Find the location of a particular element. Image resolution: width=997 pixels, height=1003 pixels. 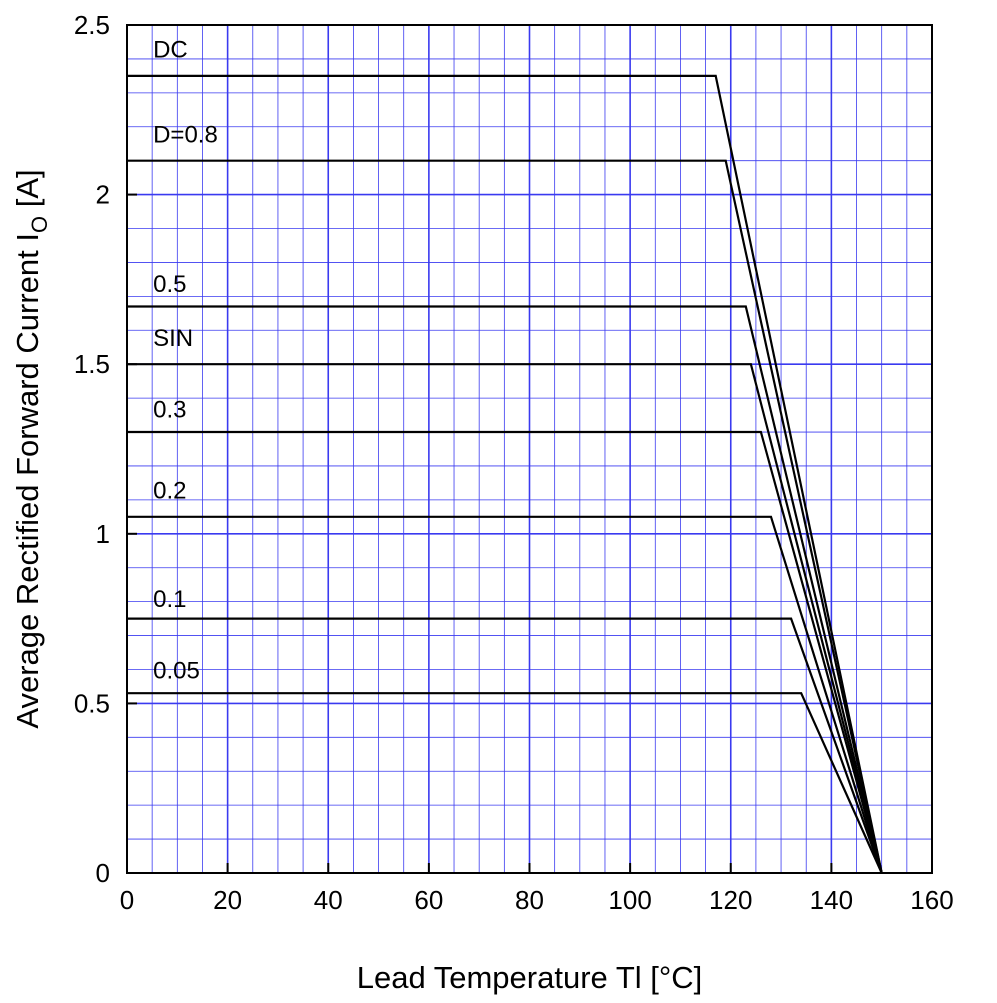

x-tick-label: 0 is located at coordinates (127, 900).